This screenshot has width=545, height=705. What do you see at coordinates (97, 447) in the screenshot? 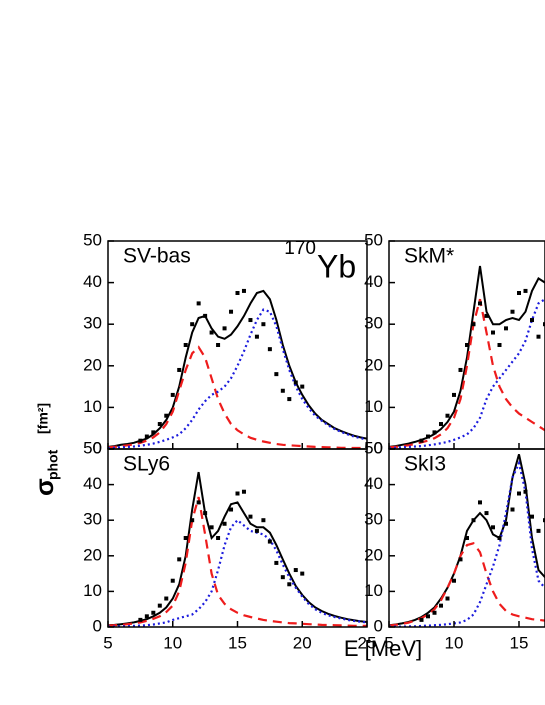
I see `y-tick-label: 0` at bounding box center [97, 447].